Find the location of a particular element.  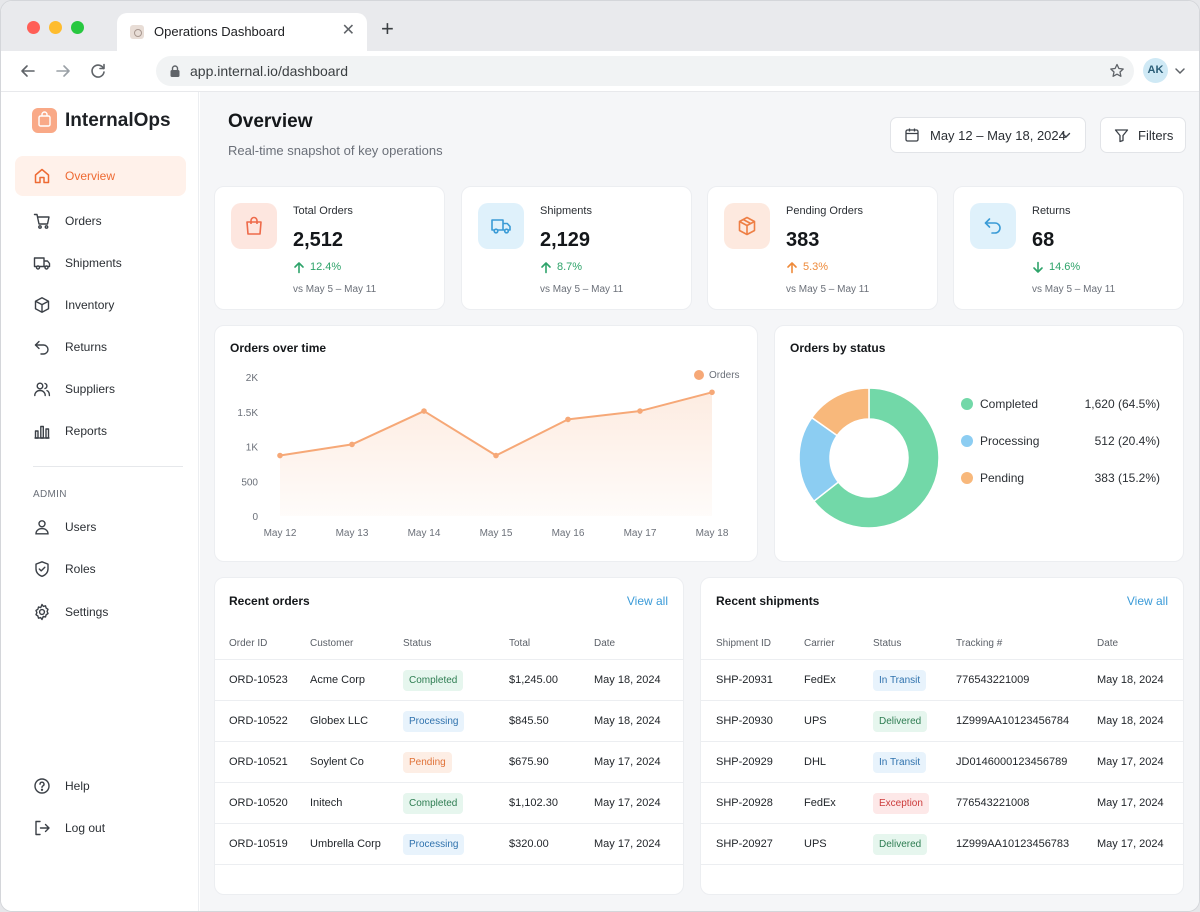

column-header: Carrier is located at coordinates (819, 643).